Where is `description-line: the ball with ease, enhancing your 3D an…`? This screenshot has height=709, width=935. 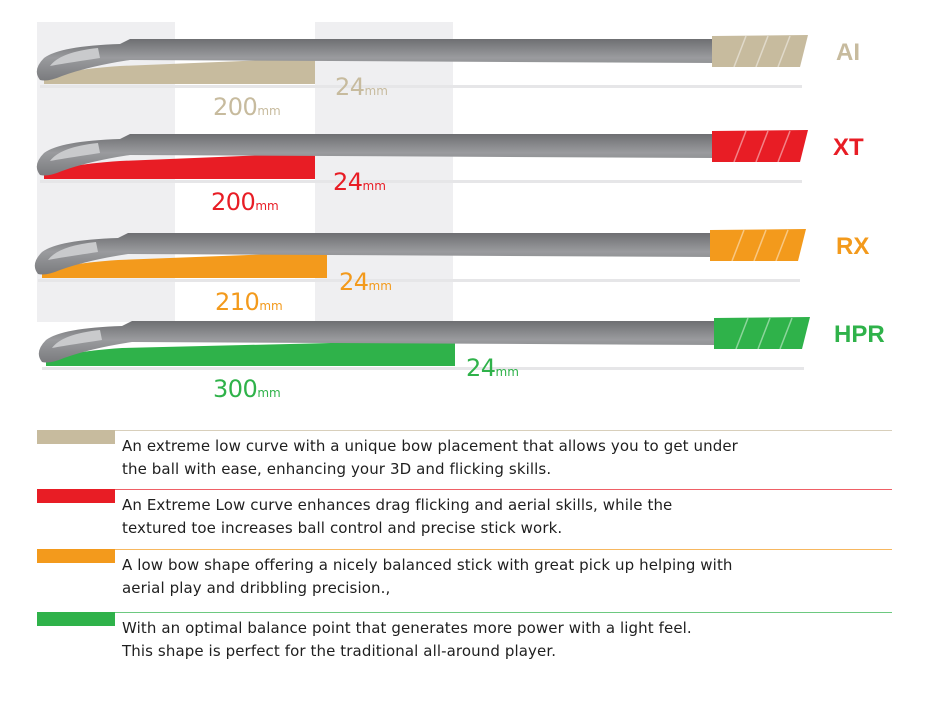
description-line: the ball with ease, enhancing your 3D an… is located at coordinates (337, 469).